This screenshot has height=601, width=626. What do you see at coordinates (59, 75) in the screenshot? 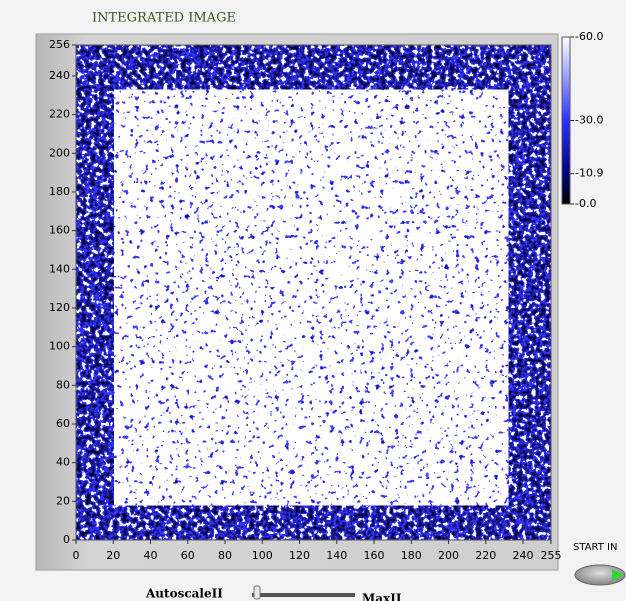
I see `y-tick-label: 240` at bounding box center [59, 75].